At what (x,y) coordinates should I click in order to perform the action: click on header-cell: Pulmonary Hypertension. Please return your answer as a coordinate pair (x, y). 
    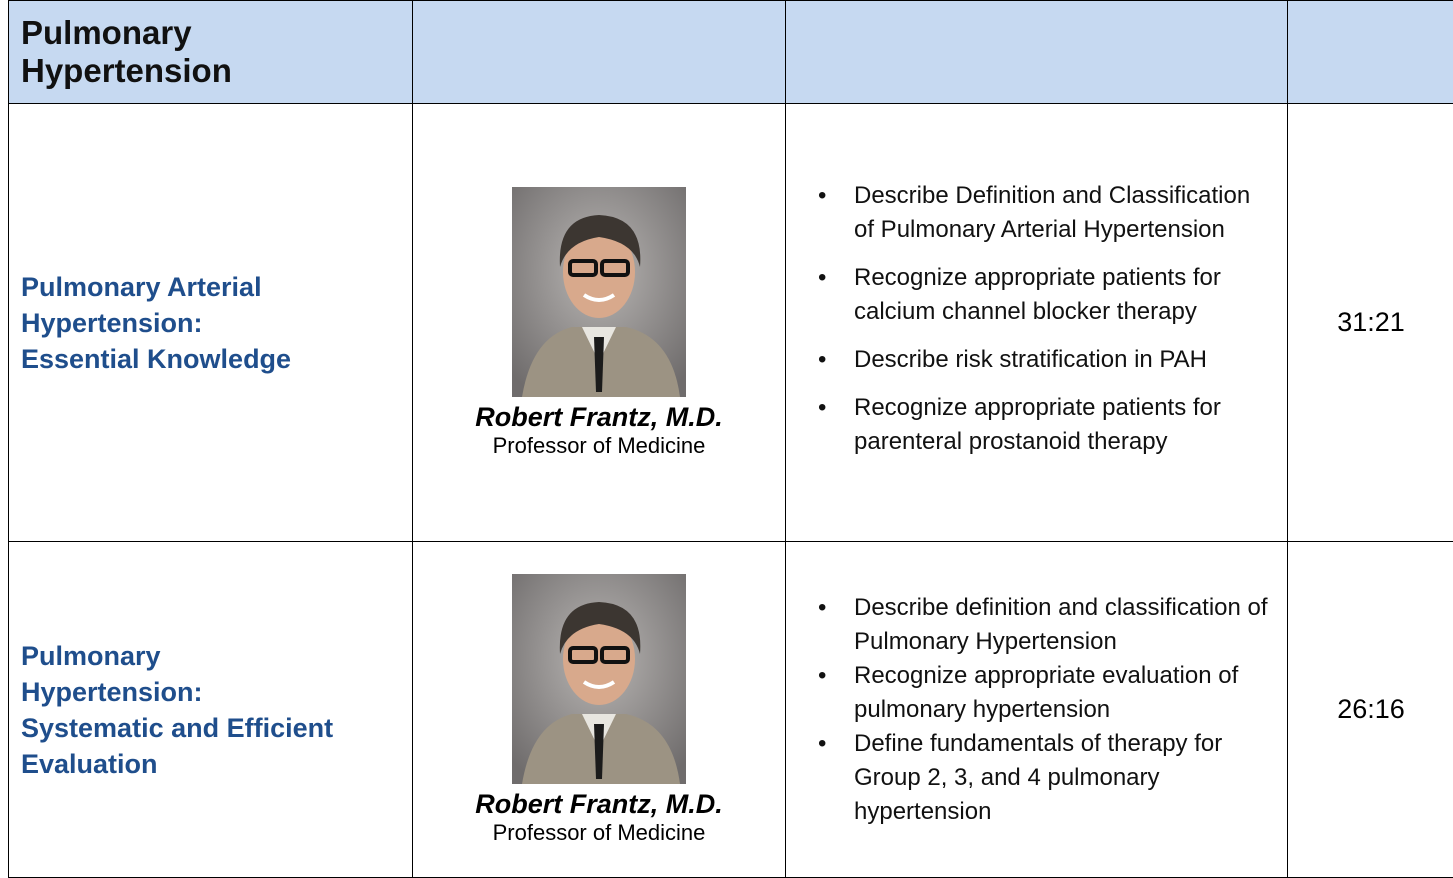
    Looking at the image, I should click on (211, 52).